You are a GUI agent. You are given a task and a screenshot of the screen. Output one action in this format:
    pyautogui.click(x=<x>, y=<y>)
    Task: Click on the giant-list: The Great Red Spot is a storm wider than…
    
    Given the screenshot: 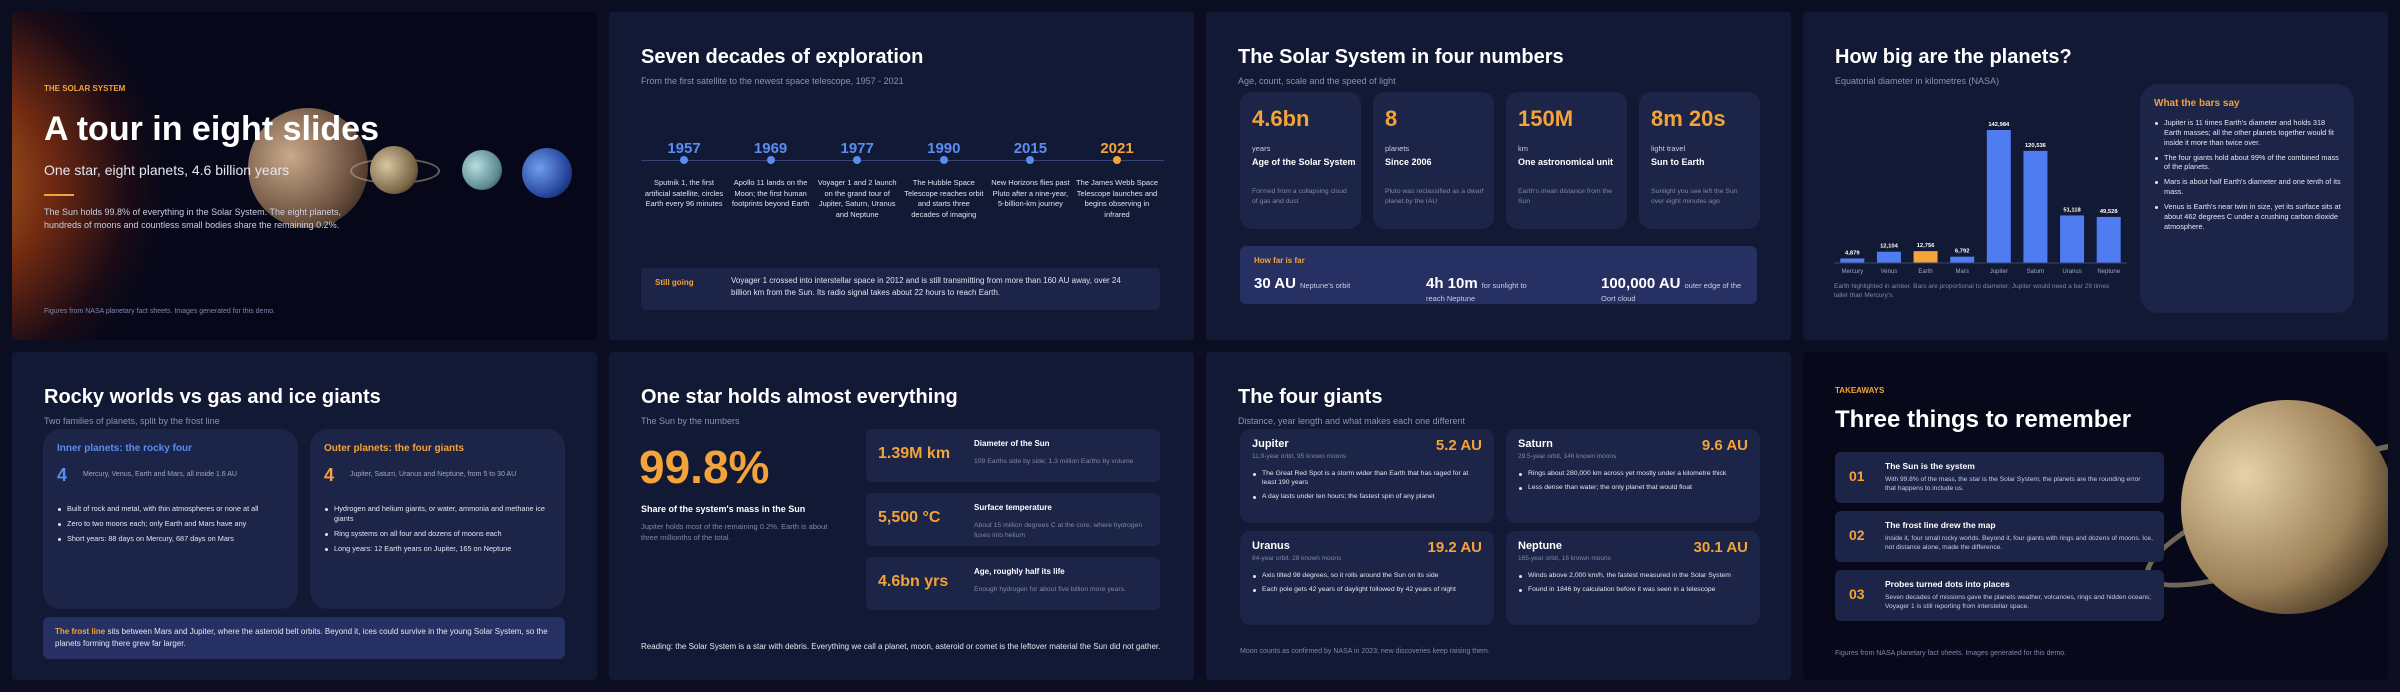 What is the action you would take?
    pyautogui.click(x=1368, y=488)
    